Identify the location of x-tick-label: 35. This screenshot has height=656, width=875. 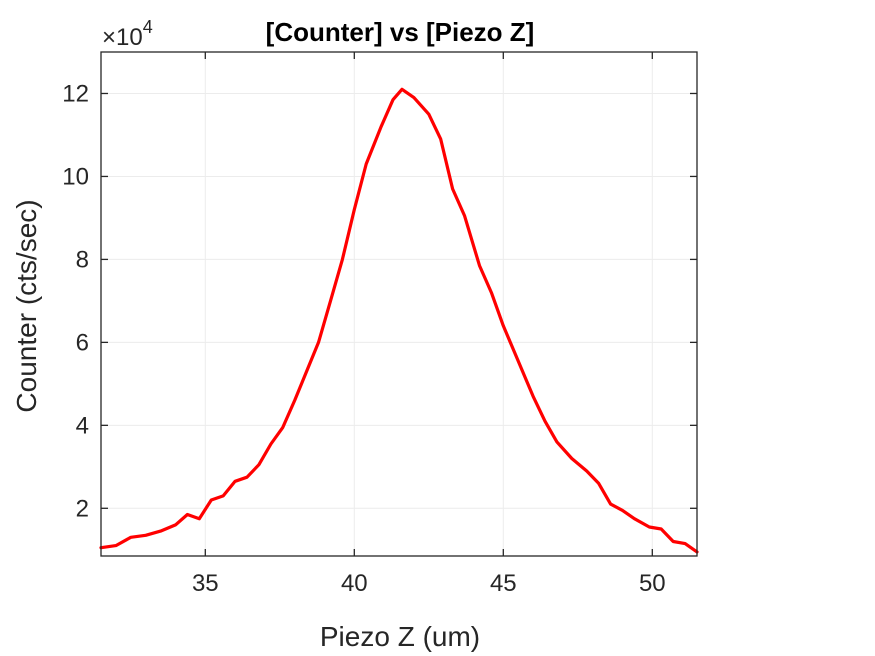
(205, 583).